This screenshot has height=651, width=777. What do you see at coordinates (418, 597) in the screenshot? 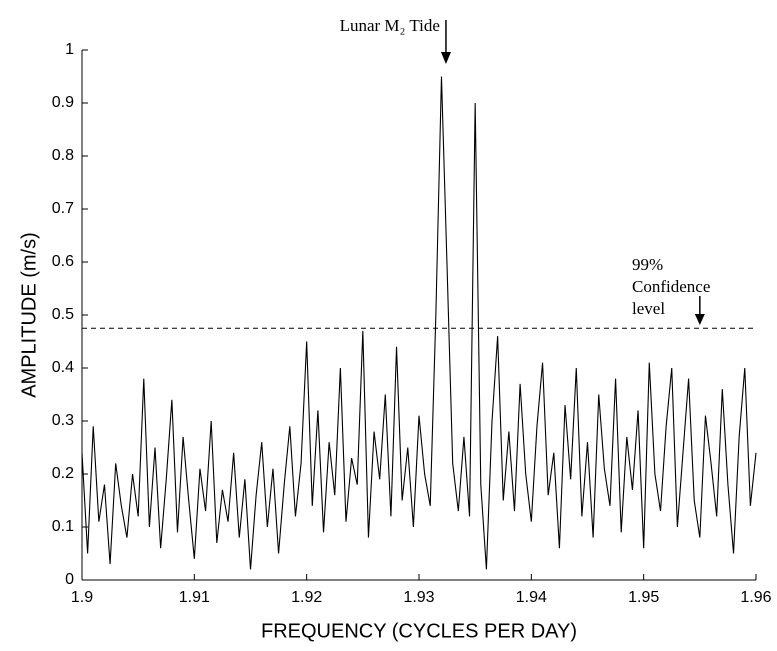
I see `x-tick-label: 1.93` at bounding box center [418, 597].